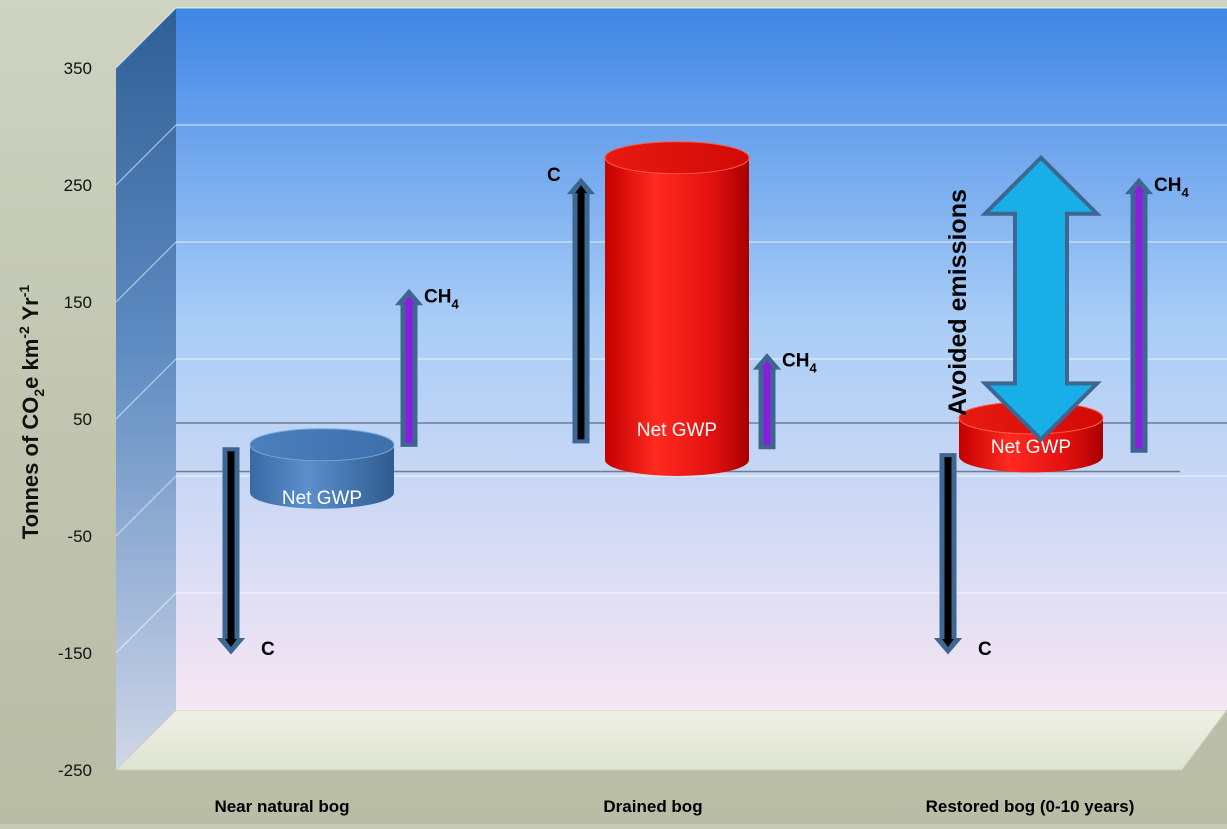  Describe the element at coordinates (82, 419) in the screenshot. I see `y-tick-label: 50` at that location.